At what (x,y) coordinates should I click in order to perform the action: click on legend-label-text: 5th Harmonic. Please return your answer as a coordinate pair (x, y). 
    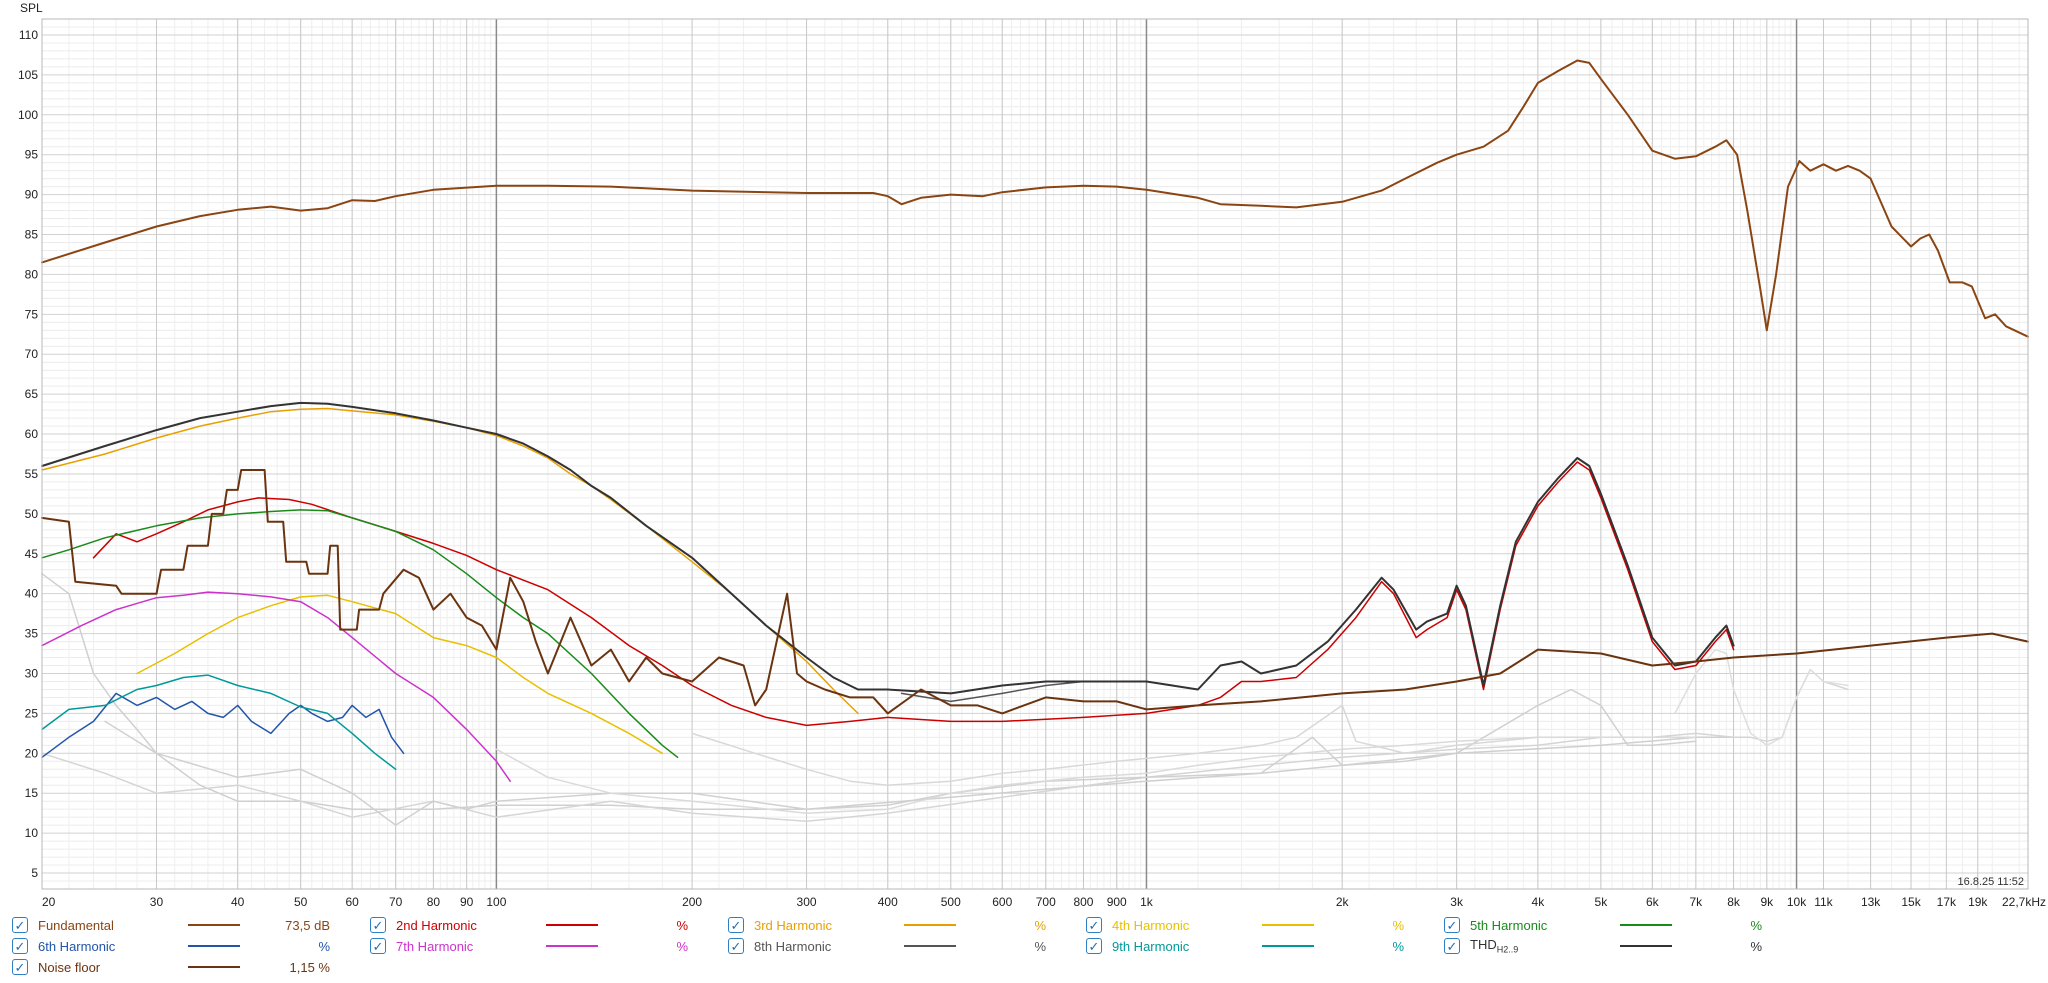
    Looking at the image, I should click on (1509, 925).